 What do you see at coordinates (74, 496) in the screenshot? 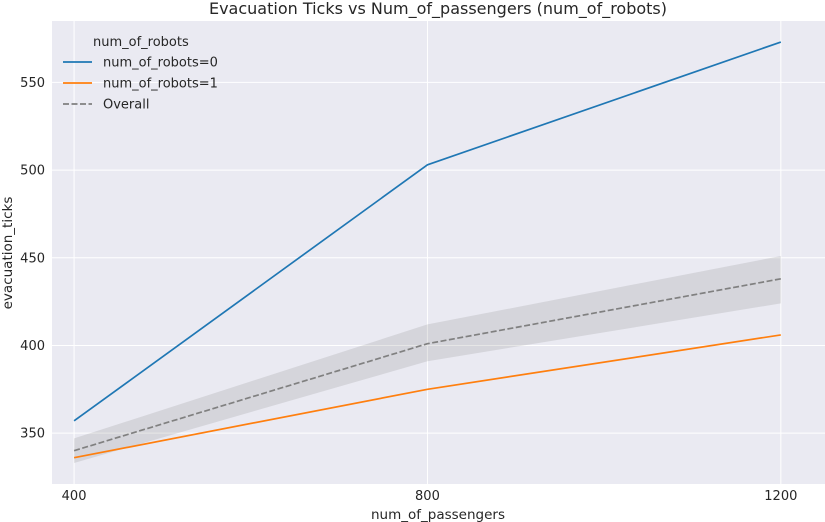
I see `x-tick-label: 400` at bounding box center [74, 496].